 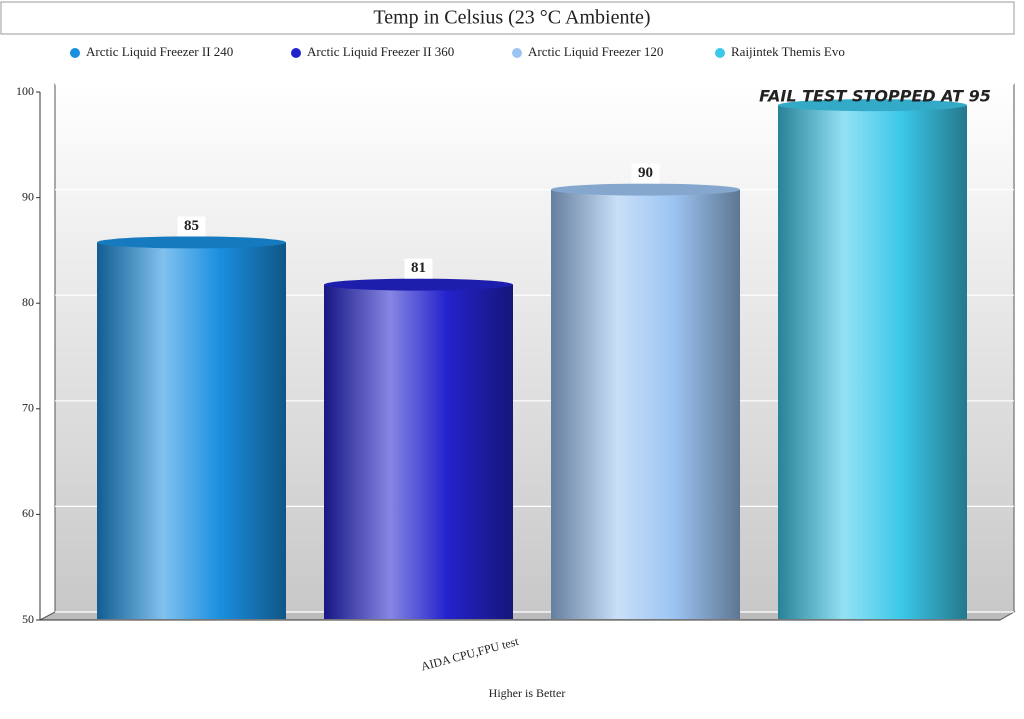 I want to click on y-tick-label: 80, so click(x=28, y=302).